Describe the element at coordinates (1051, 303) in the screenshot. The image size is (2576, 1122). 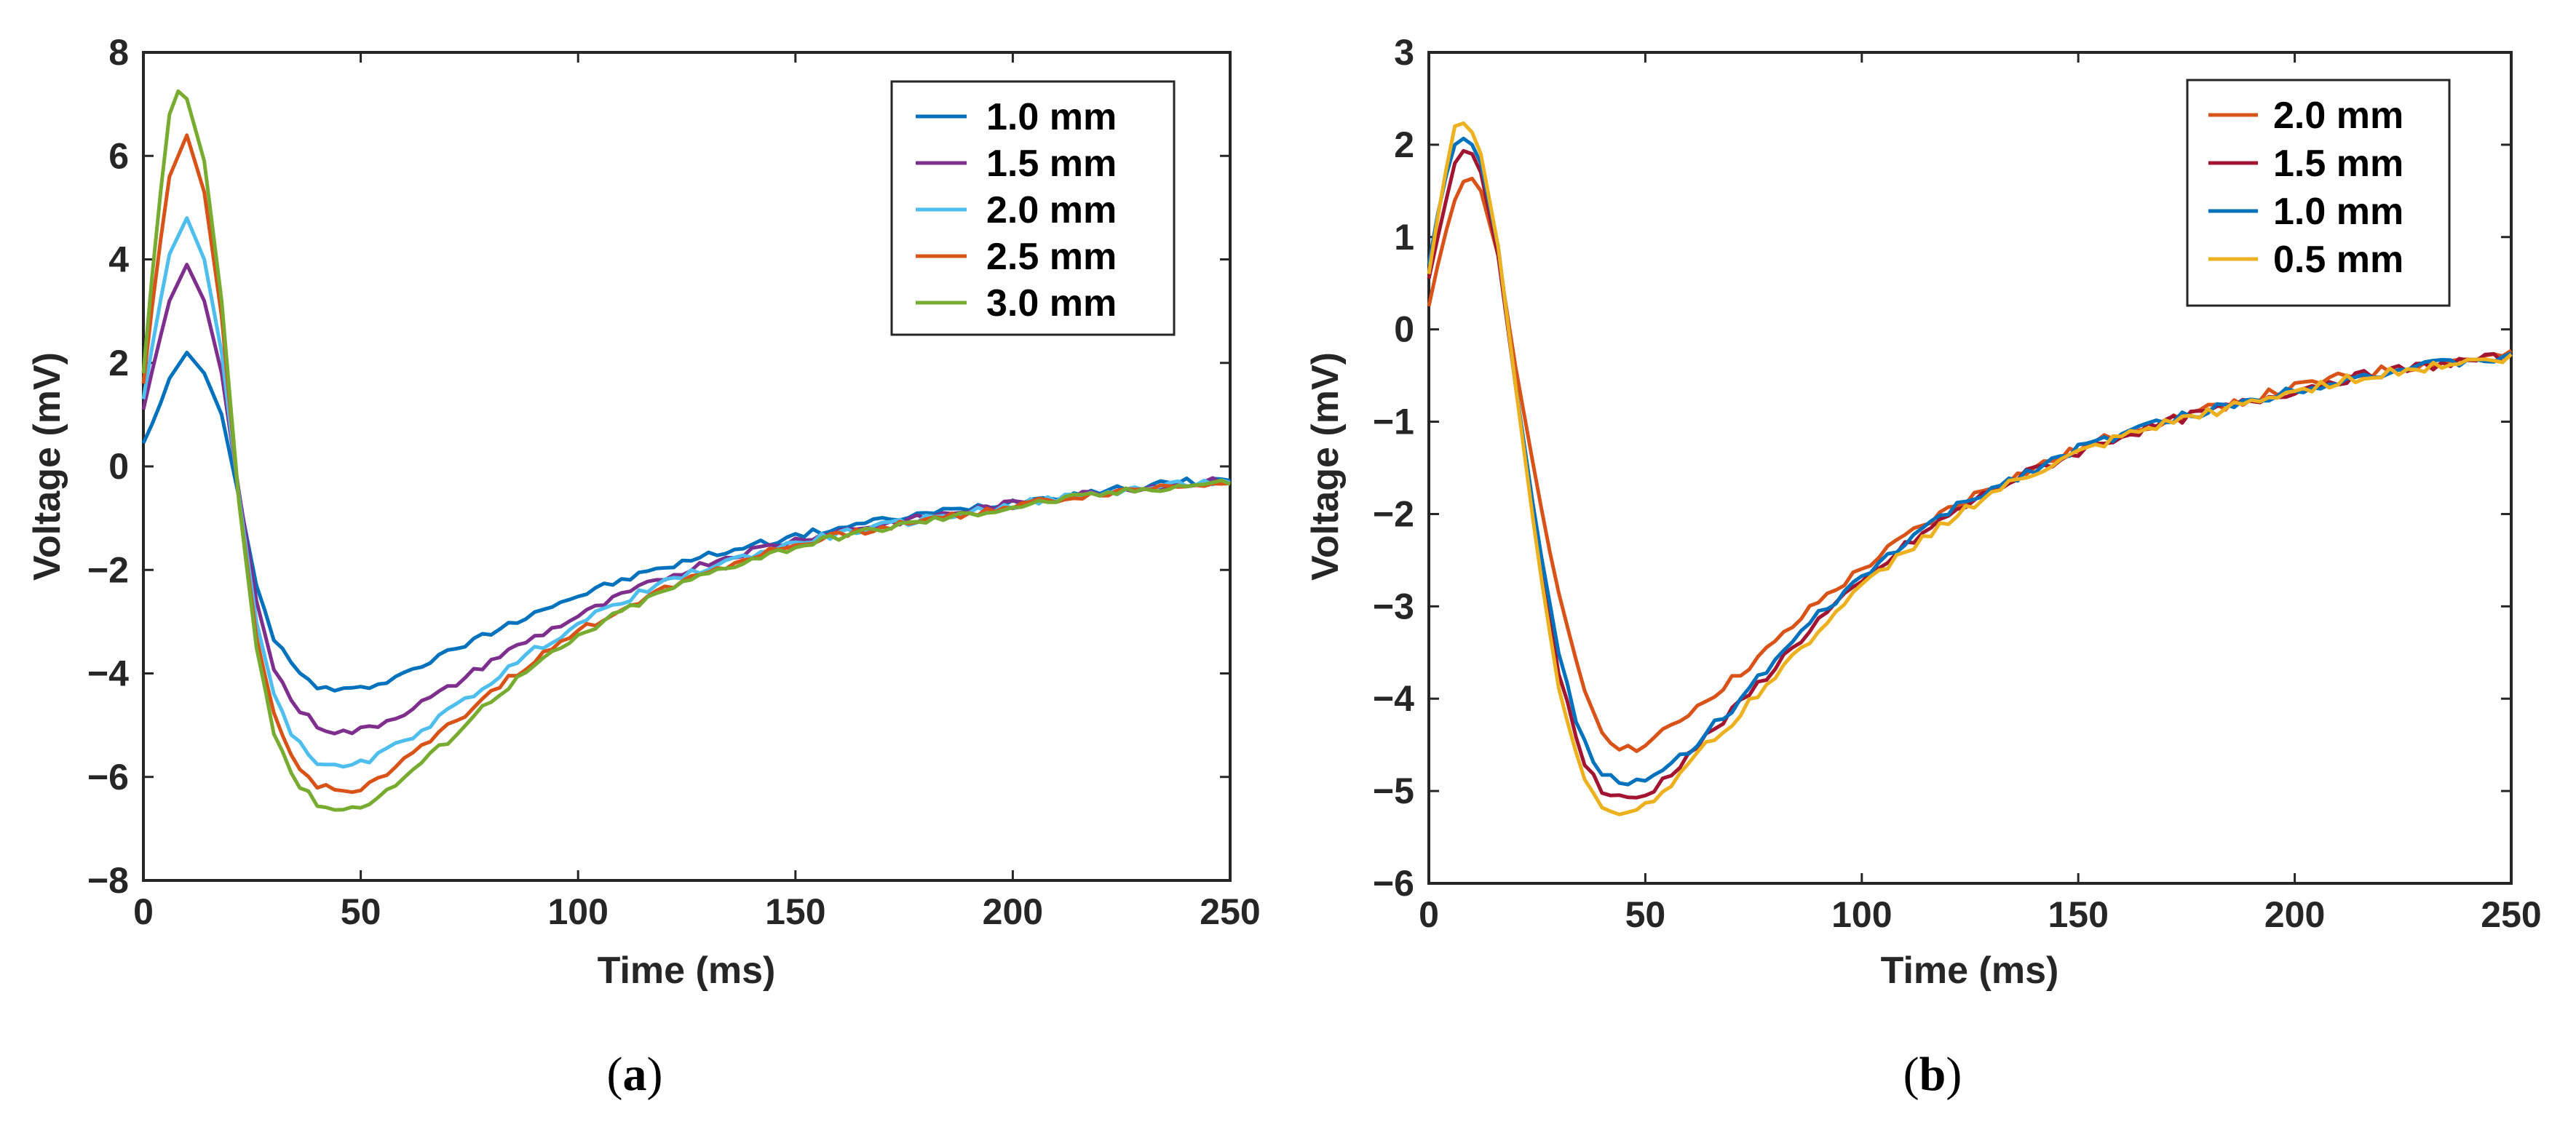
I see `chart-a-legend-label: 3.0 mm` at that location.